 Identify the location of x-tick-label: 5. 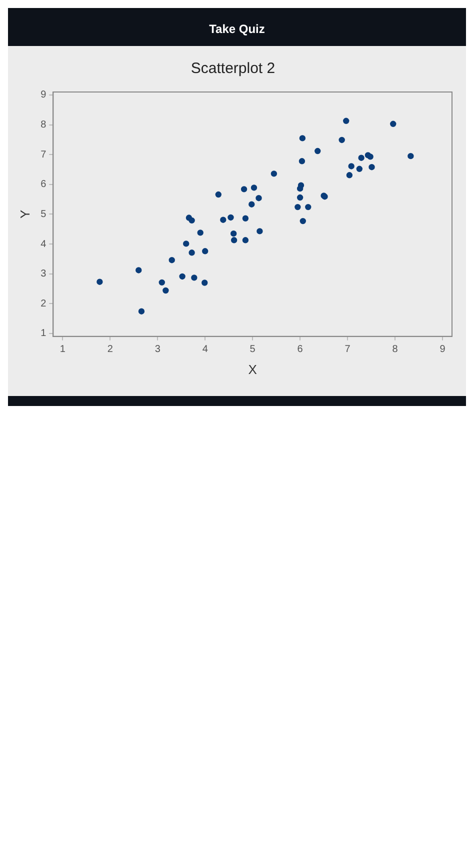
(253, 350).